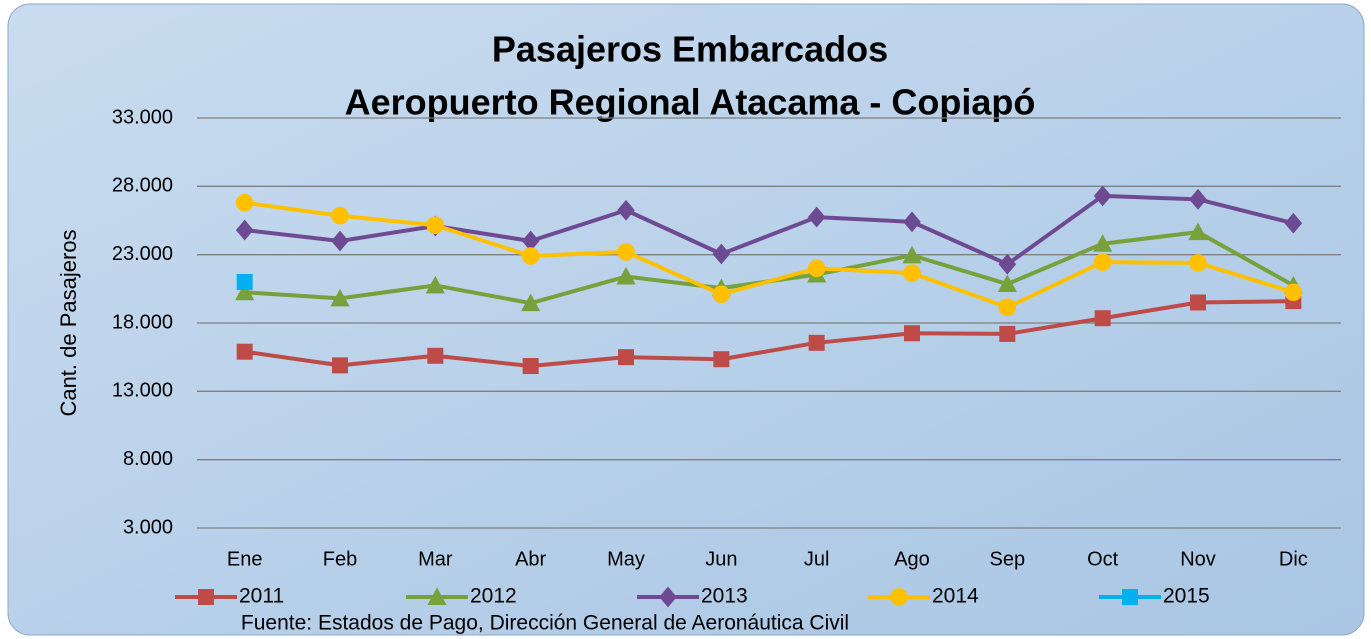 The image size is (1371, 639). What do you see at coordinates (435, 559) in the screenshot?
I see `x-tick-label: Mar` at bounding box center [435, 559].